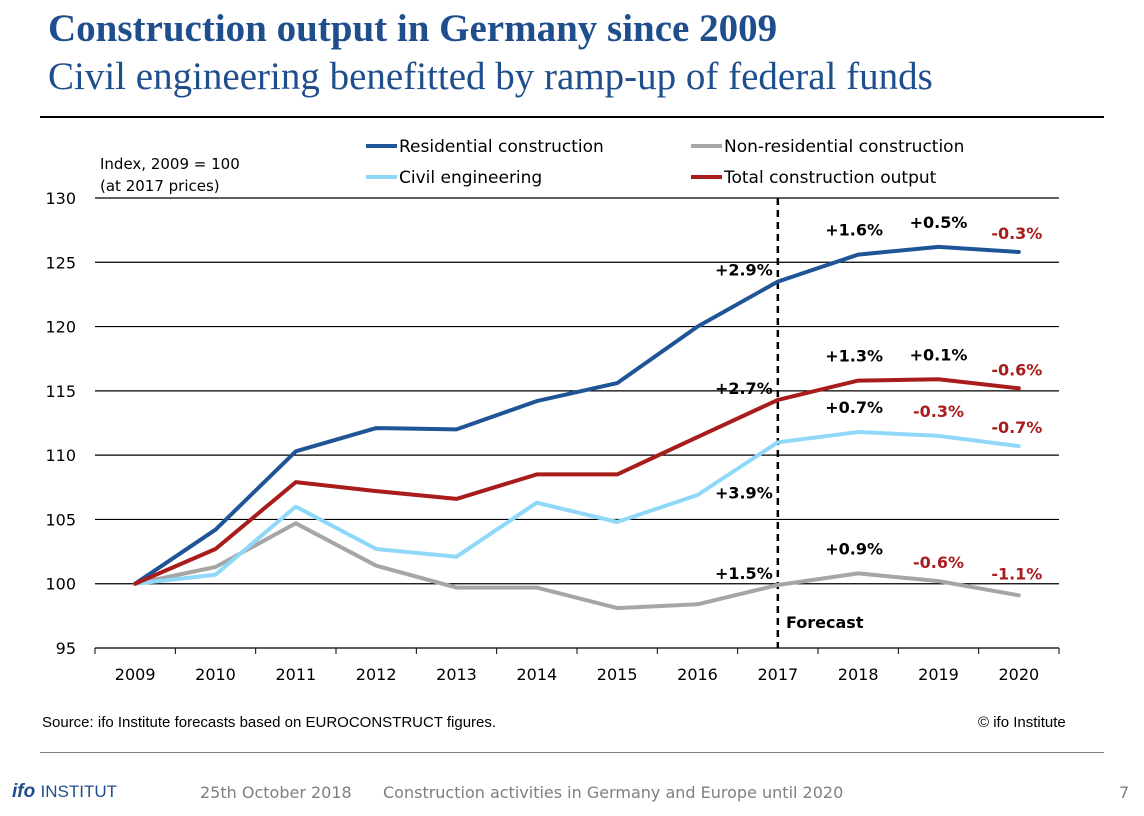 Image resolution: width=1144 pixels, height=816 pixels. What do you see at coordinates (1022, 722) in the screenshot?
I see `copyright-note: © ifo Institute` at bounding box center [1022, 722].